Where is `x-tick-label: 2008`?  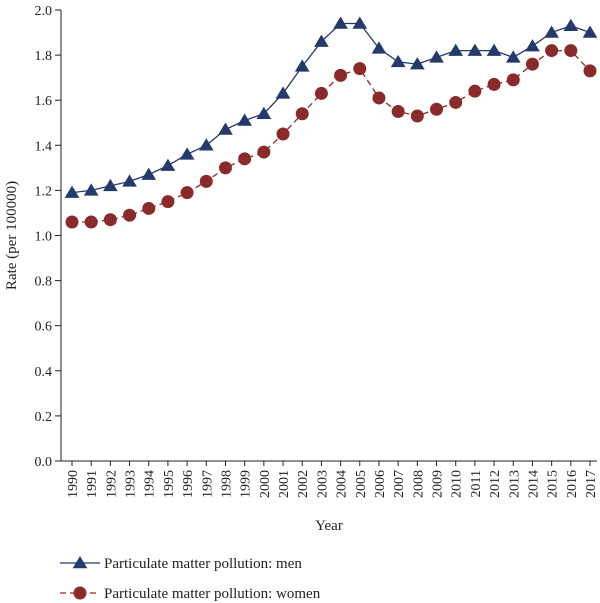
x-tick-label: 2008 is located at coordinates (418, 484).